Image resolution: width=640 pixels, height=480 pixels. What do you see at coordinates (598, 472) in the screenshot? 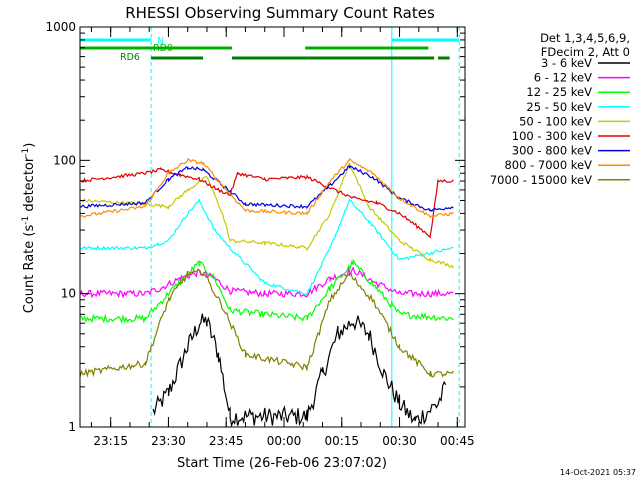
I see `timestamp: 14-Oct-2021 05:37` at bounding box center [598, 472].